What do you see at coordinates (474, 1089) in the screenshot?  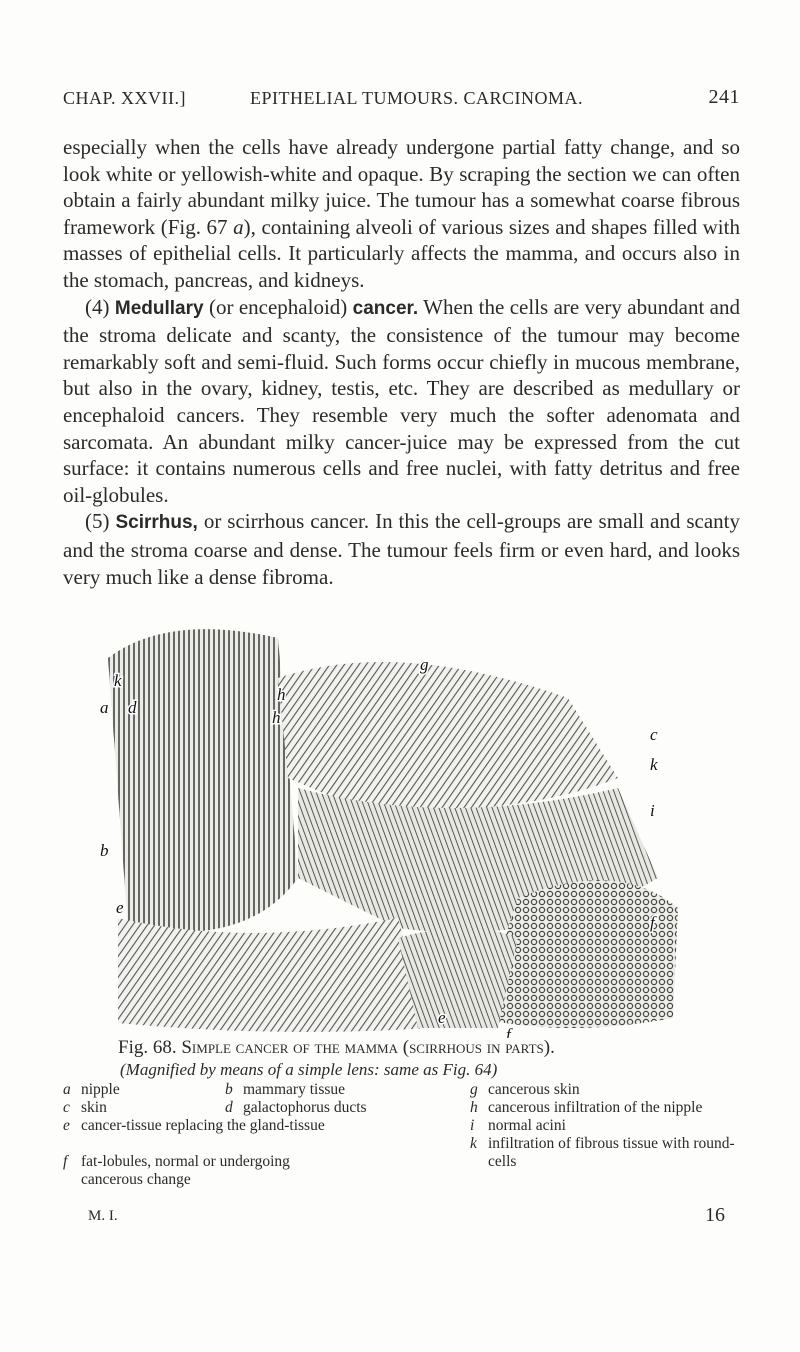 I see `legend-letter: g` at bounding box center [474, 1089].